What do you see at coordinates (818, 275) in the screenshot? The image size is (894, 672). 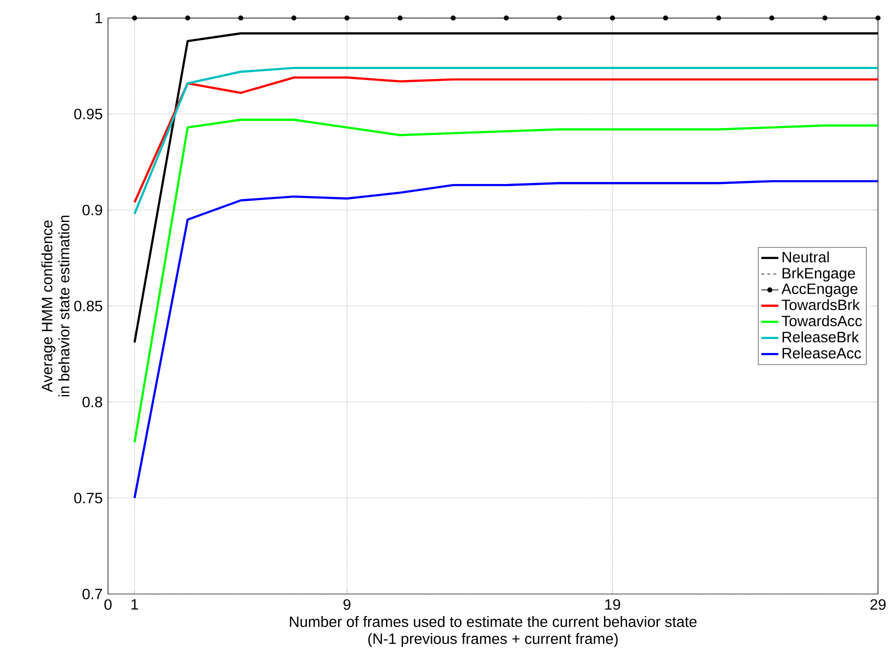 I see `legend-label: BrkEngage` at bounding box center [818, 275].